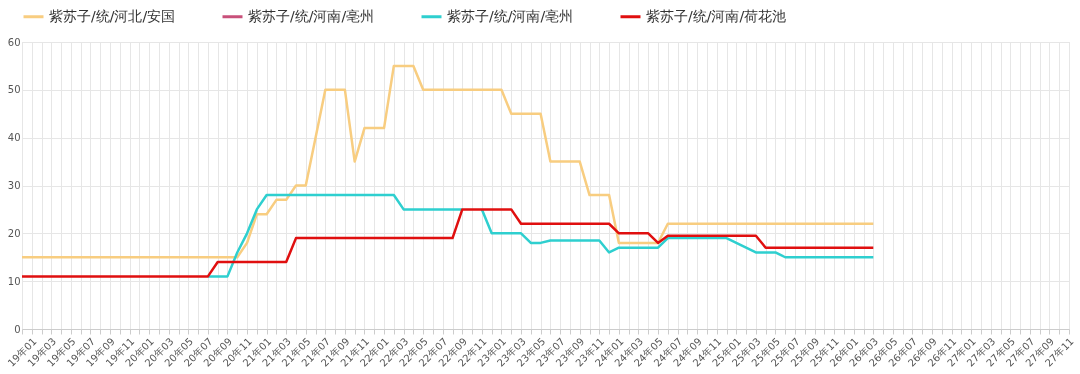 This screenshot has height=374, width=1080. Describe the element at coordinates (112, 15) in the screenshot. I see `legend-label: 紫苏子/统/河北/安国` at that location.